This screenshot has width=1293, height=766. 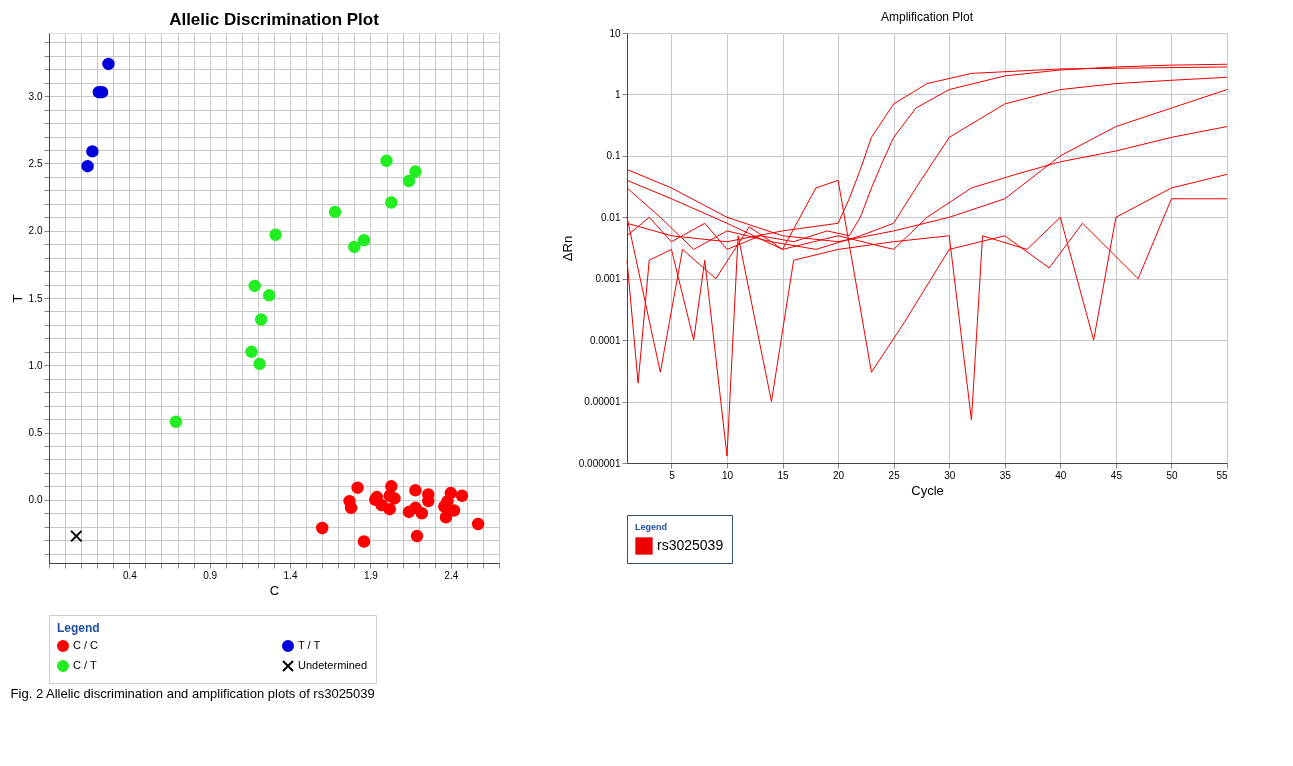 What do you see at coordinates (35, 231) in the screenshot?
I see `y-tick-label: 2.0` at bounding box center [35, 231].